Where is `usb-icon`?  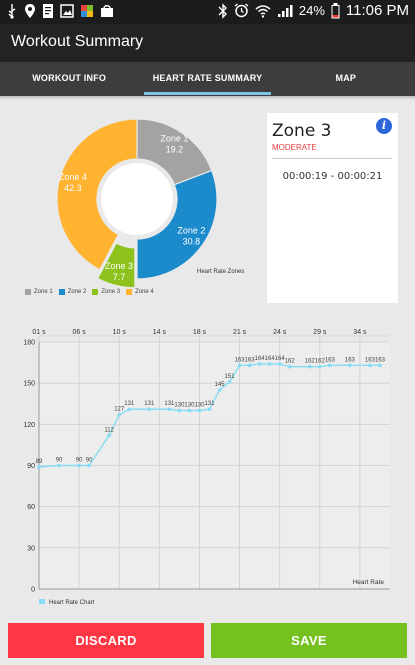
usb-icon is located at coordinates (12, 11).